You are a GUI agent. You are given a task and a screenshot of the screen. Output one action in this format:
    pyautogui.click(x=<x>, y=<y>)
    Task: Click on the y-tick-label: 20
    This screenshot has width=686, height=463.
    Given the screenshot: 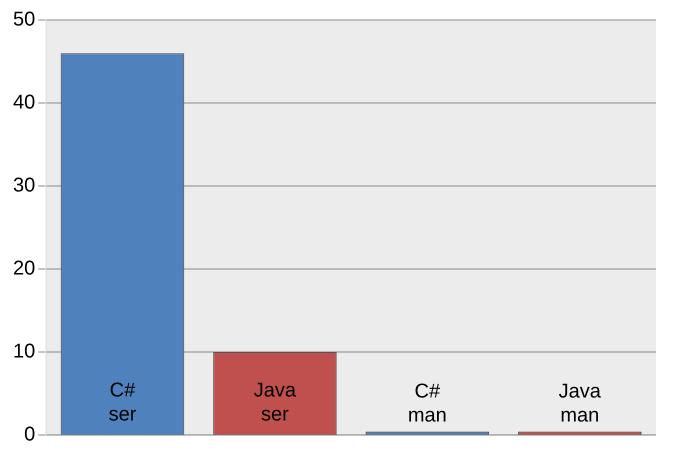 What is the action you would take?
    pyautogui.click(x=24, y=269)
    